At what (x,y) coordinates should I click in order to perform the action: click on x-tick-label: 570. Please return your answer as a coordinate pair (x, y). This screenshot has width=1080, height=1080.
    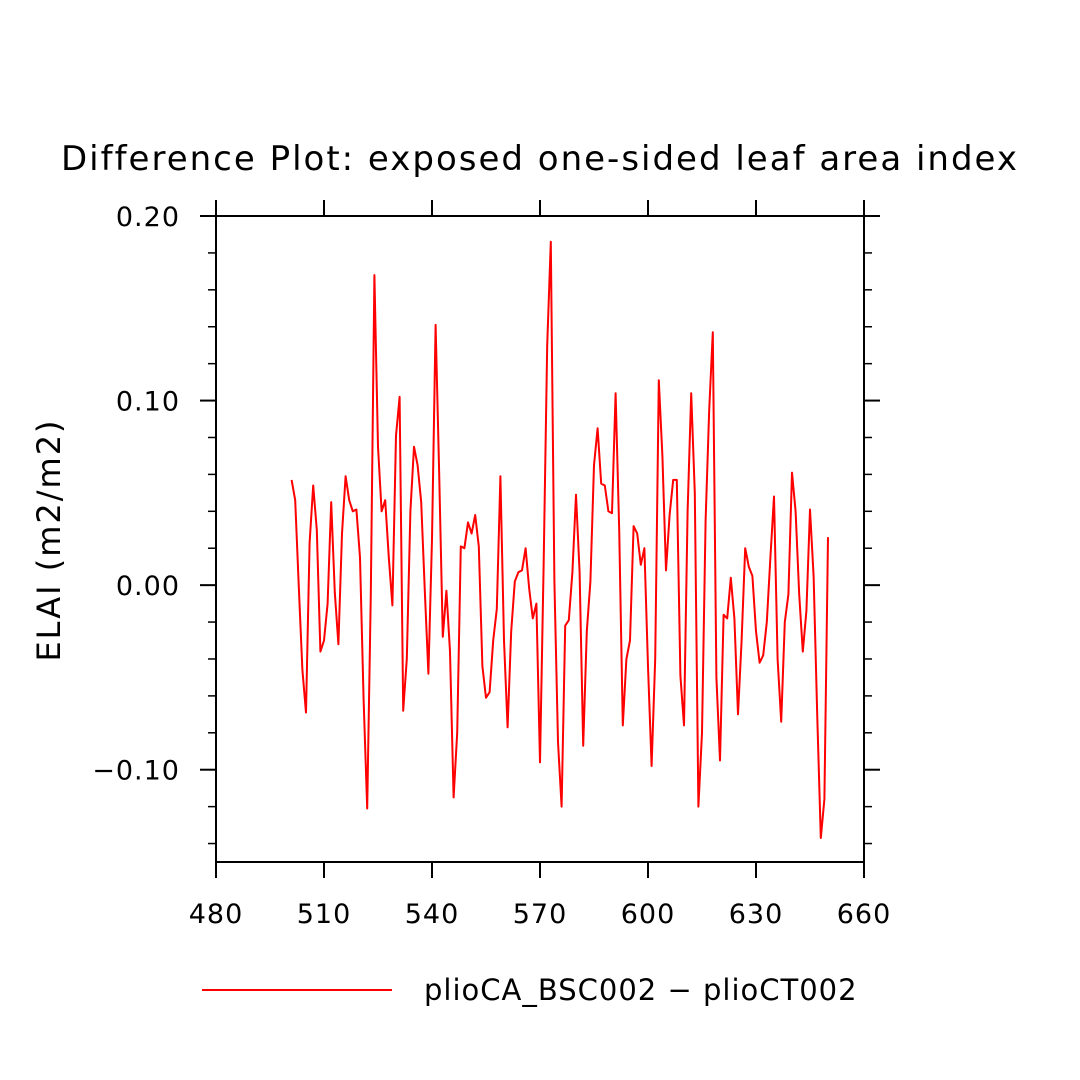
    Looking at the image, I should click on (540, 914).